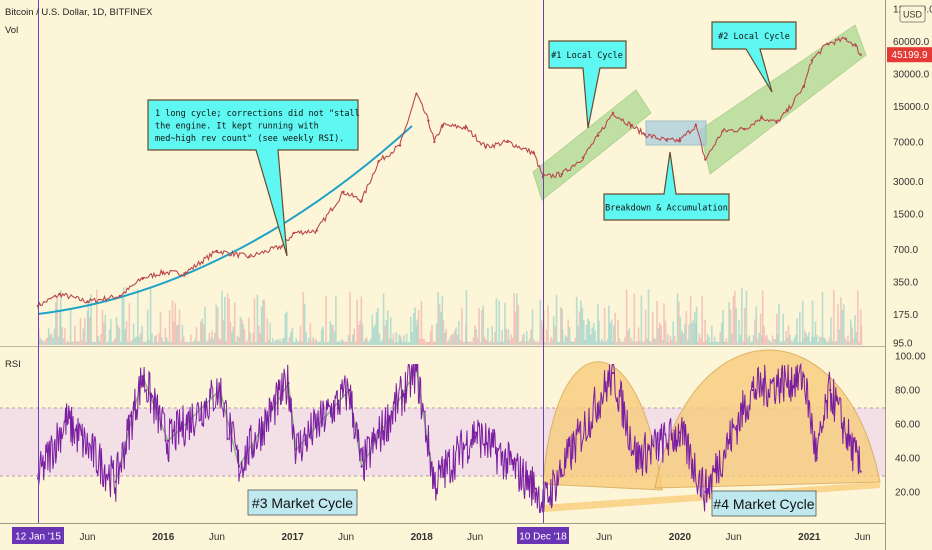 This screenshot has height=550, width=932. What do you see at coordinates (910, 425) in the screenshot?
I see `rsi-axis: 100.00 80.00 60.00 40.00 20.00` at bounding box center [910, 425].